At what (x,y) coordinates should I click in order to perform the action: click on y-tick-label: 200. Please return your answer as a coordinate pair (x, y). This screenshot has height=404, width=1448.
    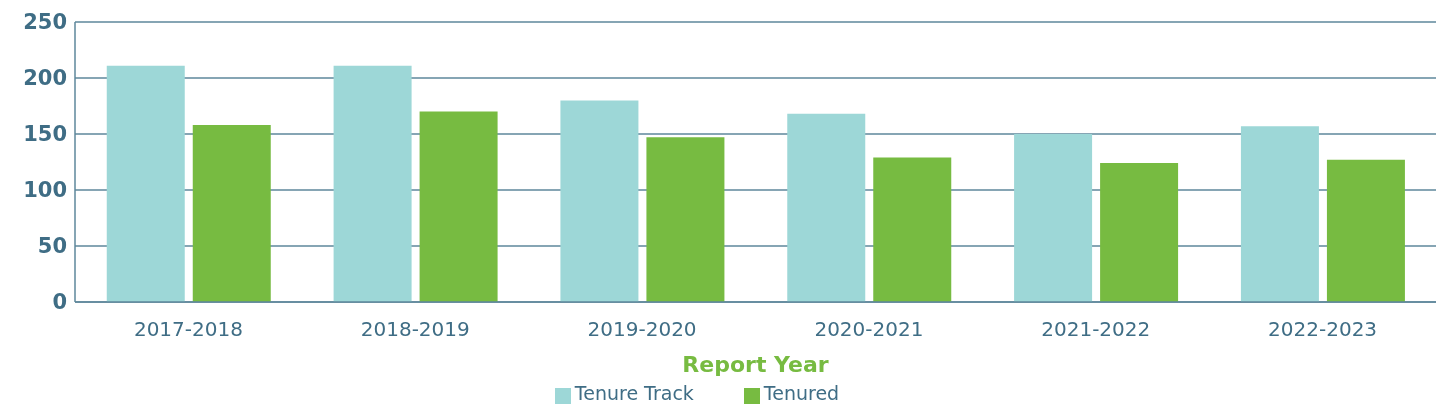
    Looking at the image, I should click on (45, 78).